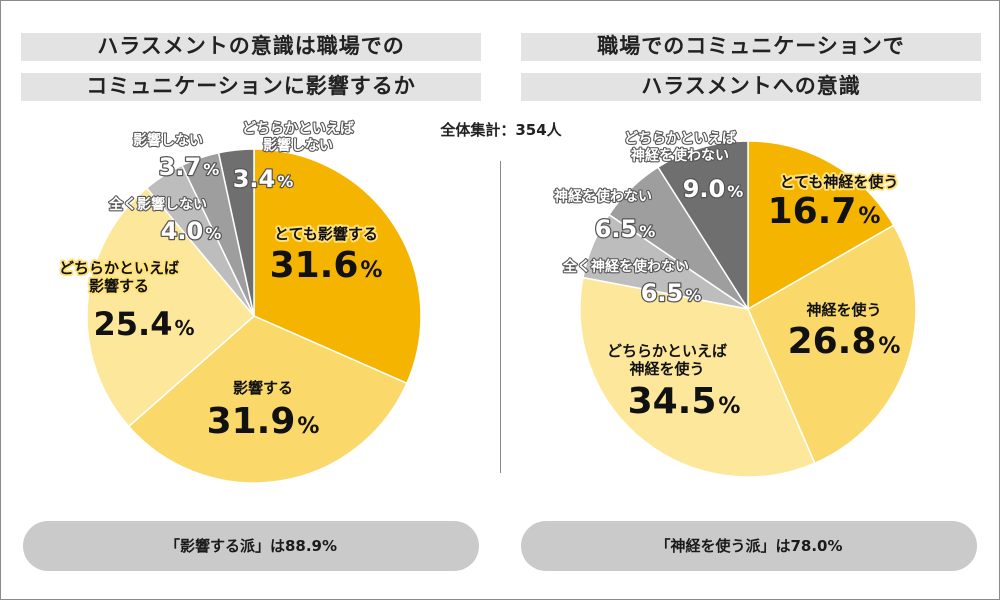  What do you see at coordinates (680, 147) in the screenshot?
I see `right-slice-label-5: どちらかといえば神経を使わない` at bounding box center [680, 147].